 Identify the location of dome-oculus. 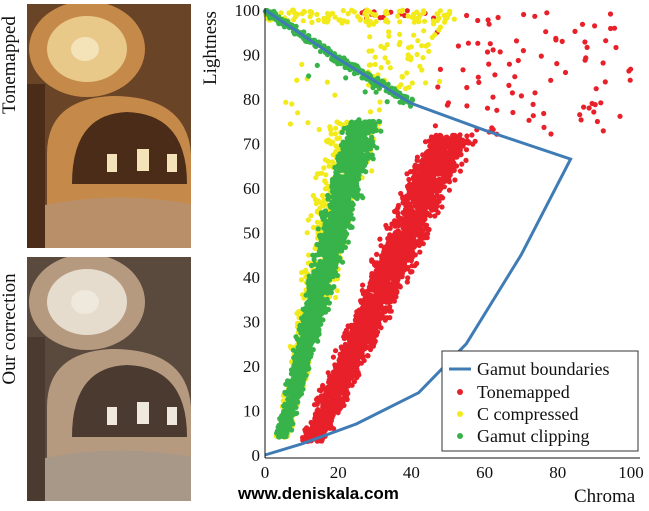
(85, 49).